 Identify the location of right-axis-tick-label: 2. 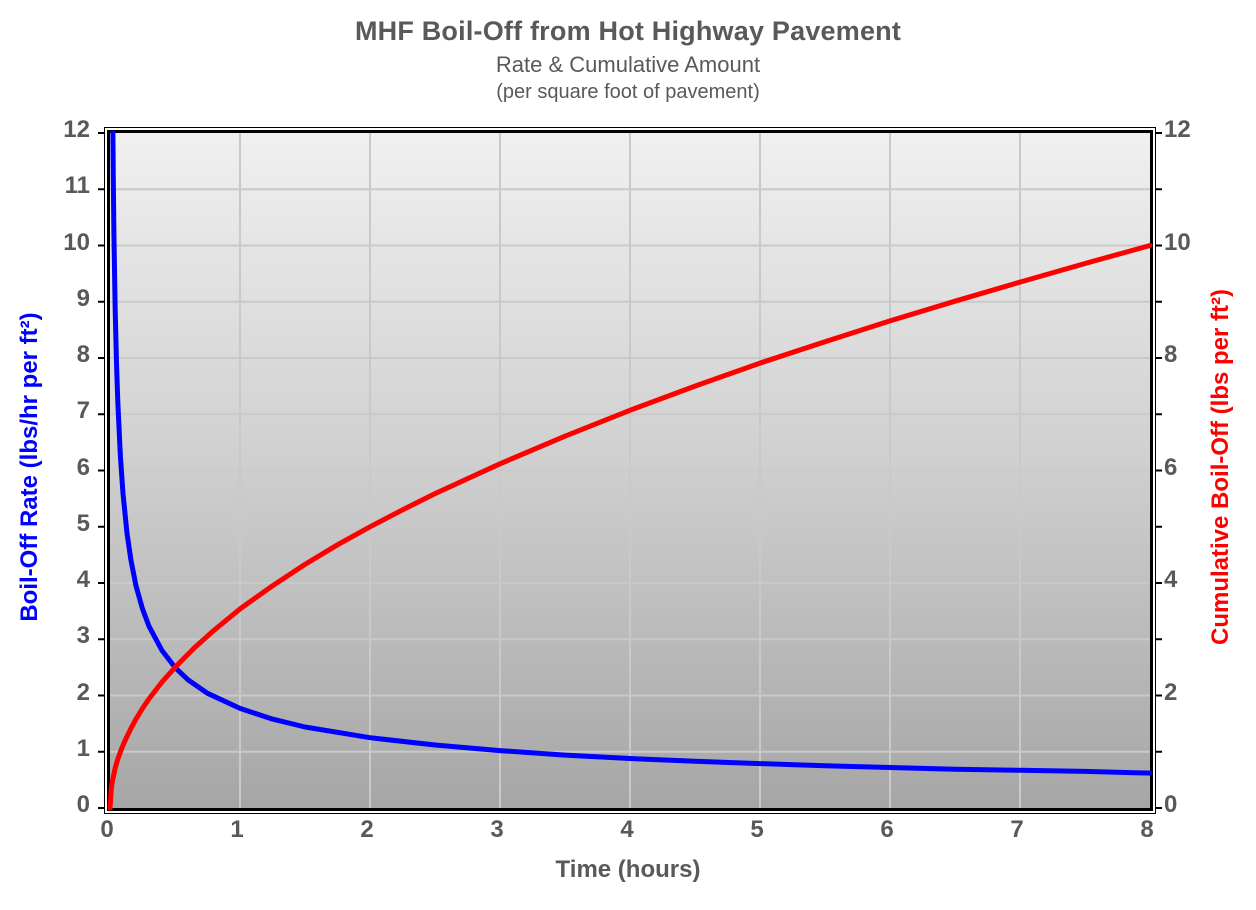
(1171, 692).